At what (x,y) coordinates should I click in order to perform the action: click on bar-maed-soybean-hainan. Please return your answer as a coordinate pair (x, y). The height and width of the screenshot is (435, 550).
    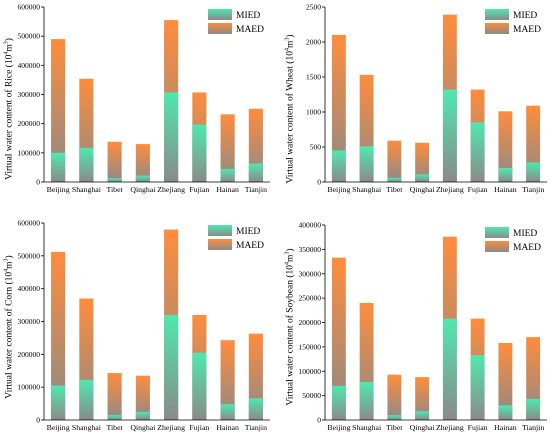
    Looking at the image, I should click on (505, 381).